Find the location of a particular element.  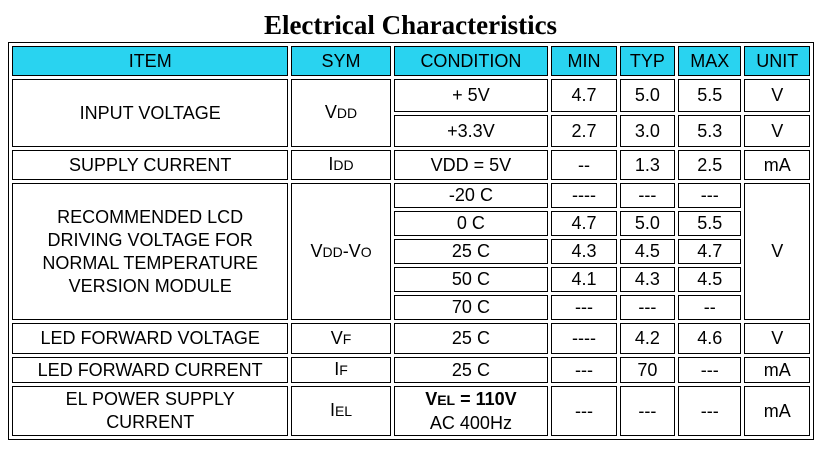

item-line: LED FORWARD VOLTAGE is located at coordinates (150, 338).